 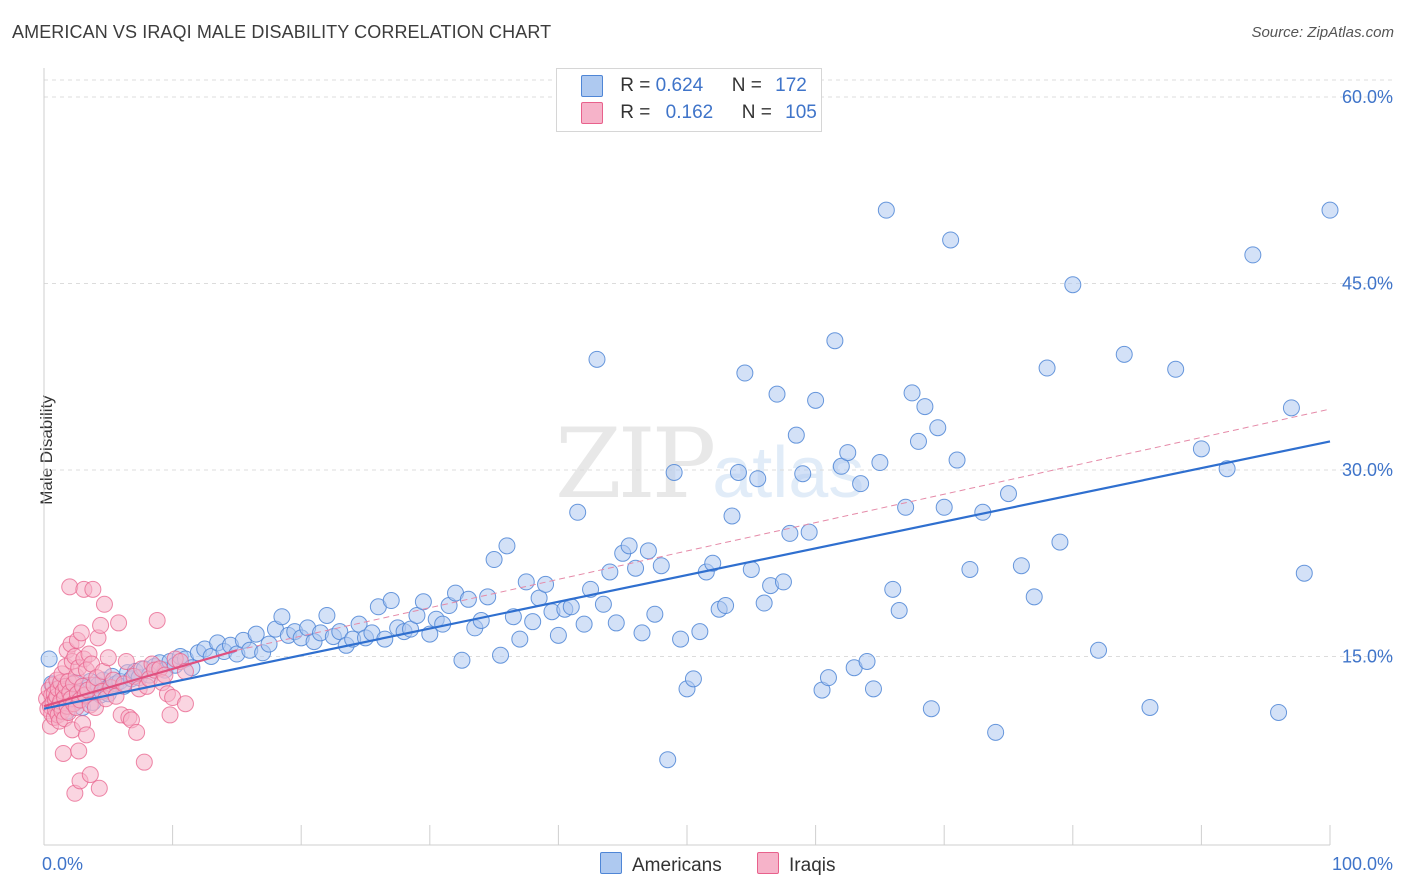 I want to click on legend-n-value: 105, so click(x=801, y=113).